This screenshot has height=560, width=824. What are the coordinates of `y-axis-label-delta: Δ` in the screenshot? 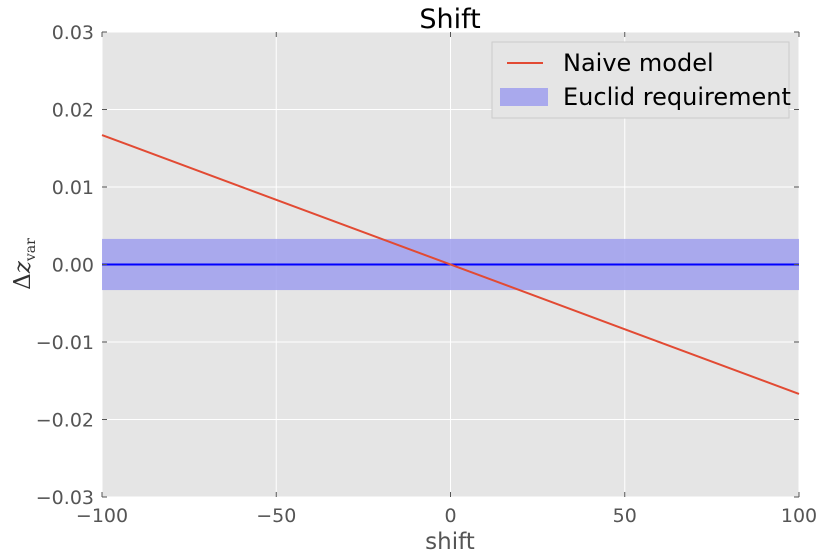 It's located at (23, 281).